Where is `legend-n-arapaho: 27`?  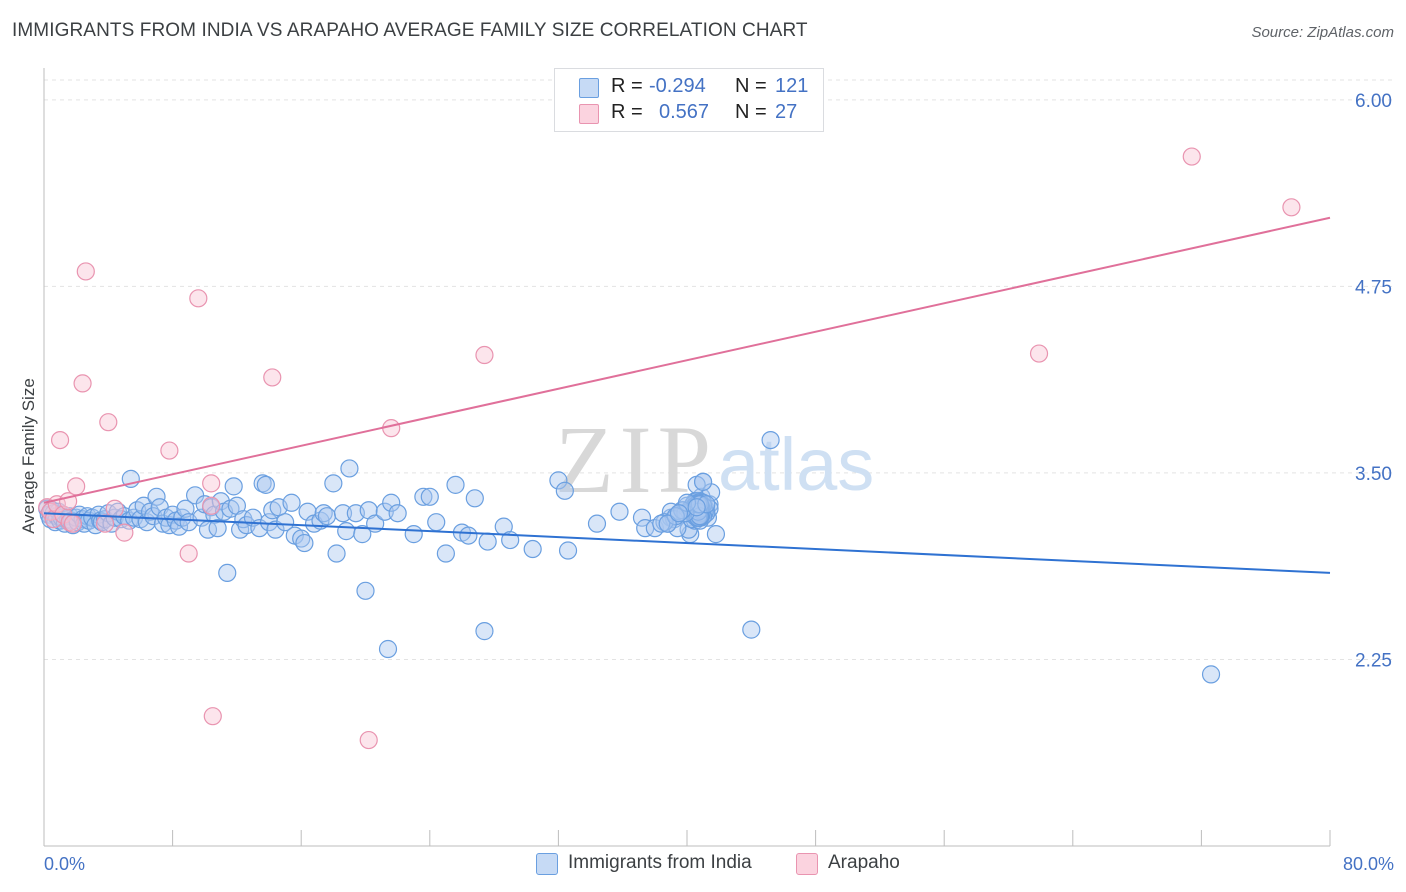
legend-n-arapaho: 27 is located at coordinates (786, 112).